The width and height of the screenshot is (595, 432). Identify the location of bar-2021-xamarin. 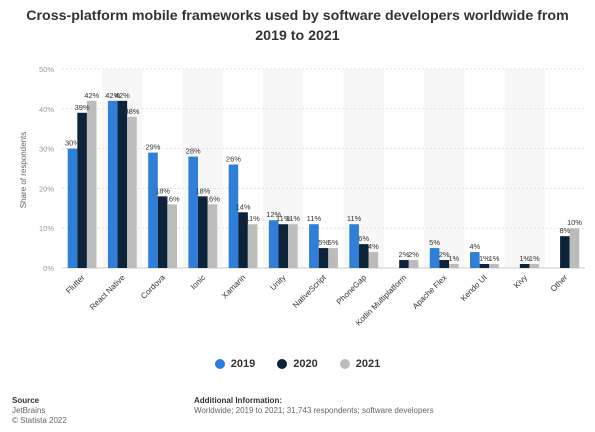
(252, 246).